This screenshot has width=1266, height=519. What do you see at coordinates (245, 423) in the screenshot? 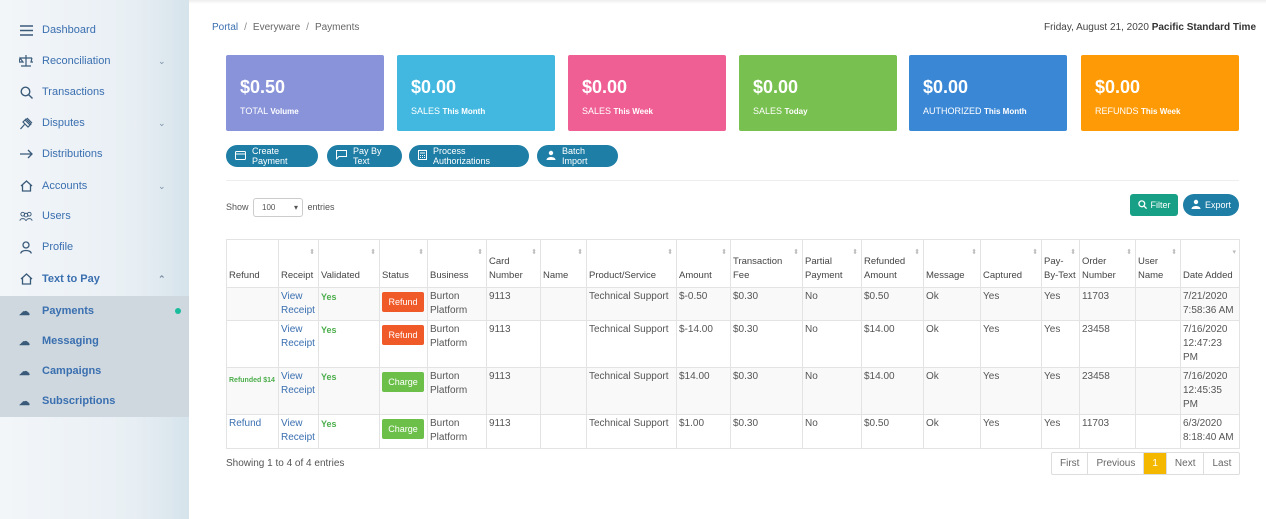
I see `refund-link: Refund` at bounding box center [245, 423].